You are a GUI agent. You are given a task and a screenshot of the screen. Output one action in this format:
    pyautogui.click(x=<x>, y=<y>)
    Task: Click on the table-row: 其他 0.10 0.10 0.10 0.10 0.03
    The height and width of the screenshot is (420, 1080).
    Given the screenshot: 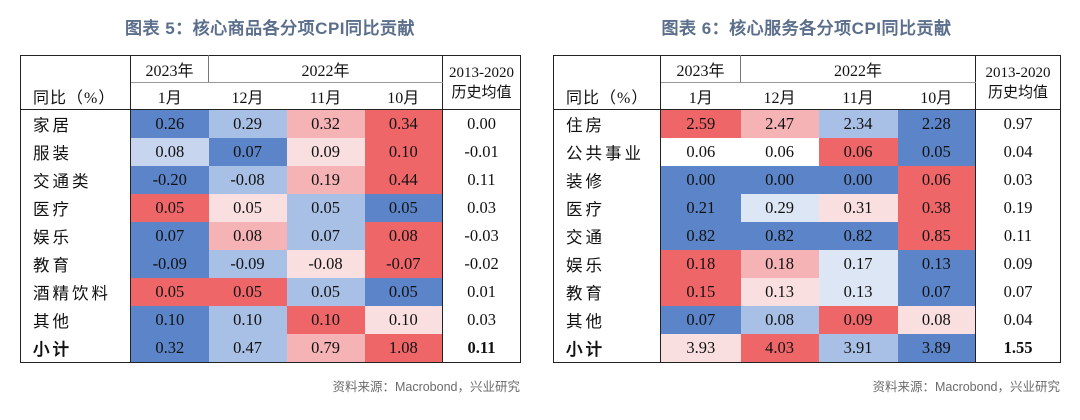 What is the action you would take?
    pyautogui.click(x=270, y=320)
    